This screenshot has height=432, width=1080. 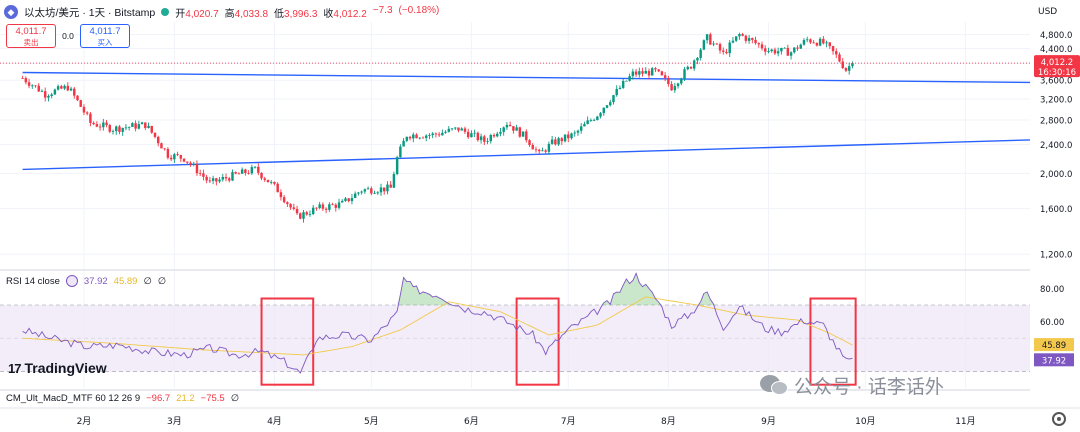 I want to click on change-percent: (−0.18%), so click(x=419, y=10).